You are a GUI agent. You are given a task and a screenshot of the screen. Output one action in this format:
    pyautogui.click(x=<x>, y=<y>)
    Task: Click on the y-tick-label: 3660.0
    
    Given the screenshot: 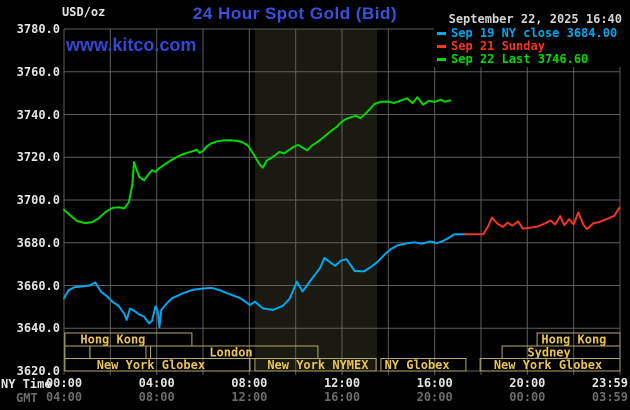 What is the action you would take?
    pyautogui.click(x=38, y=285)
    